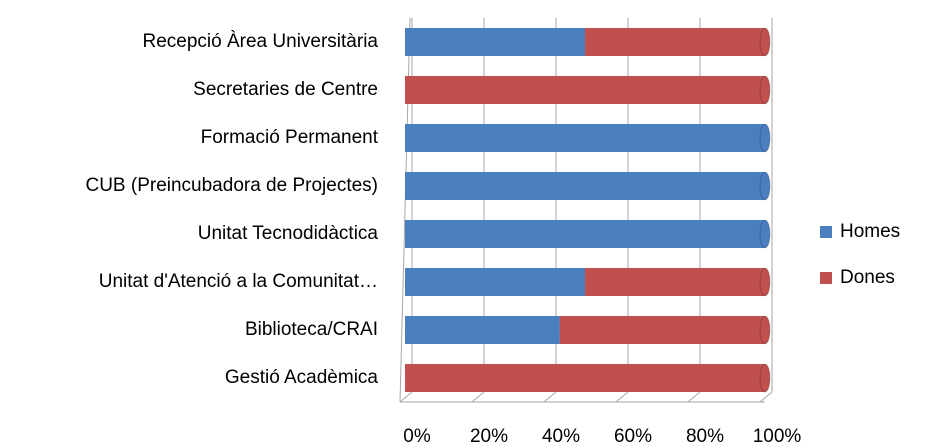  I want to click on y-tick-label: Recepció Àrea Universitària, so click(261, 41).